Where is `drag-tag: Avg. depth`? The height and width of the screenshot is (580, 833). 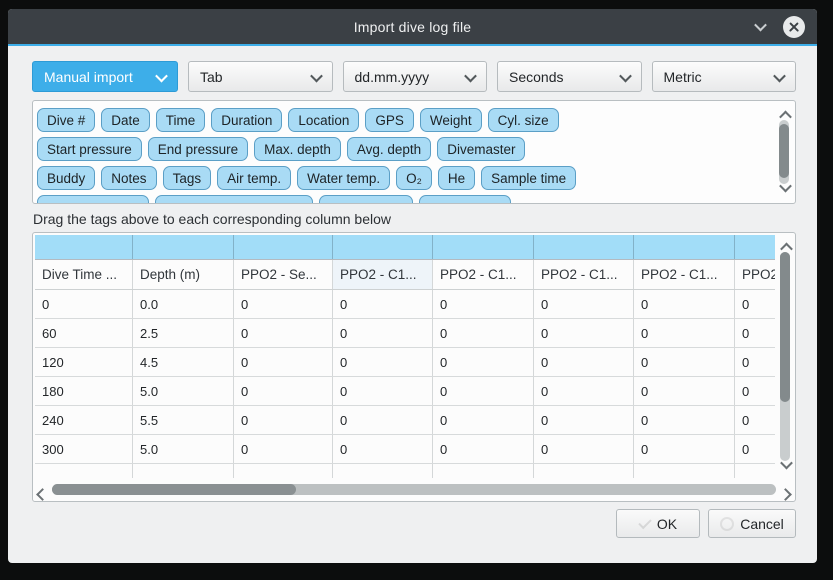 drag-tag: Avg. depth is located at coordinates (389, 149).